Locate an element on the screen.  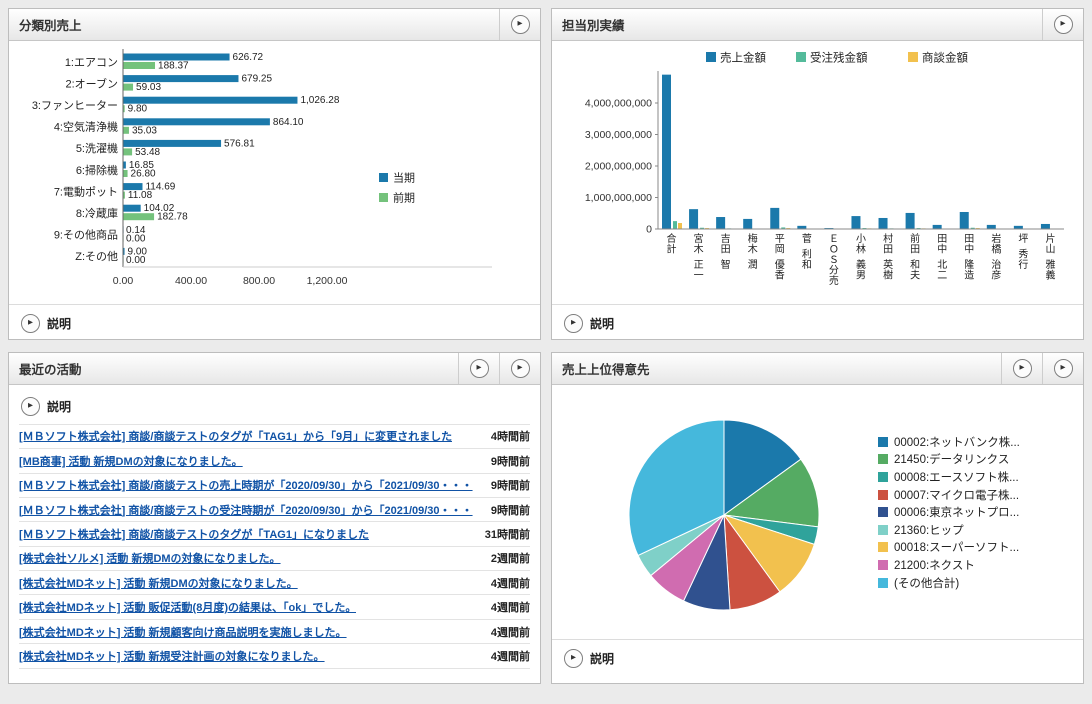
legend-item: 21360:ヒップ is located at coordinates (949, 530).